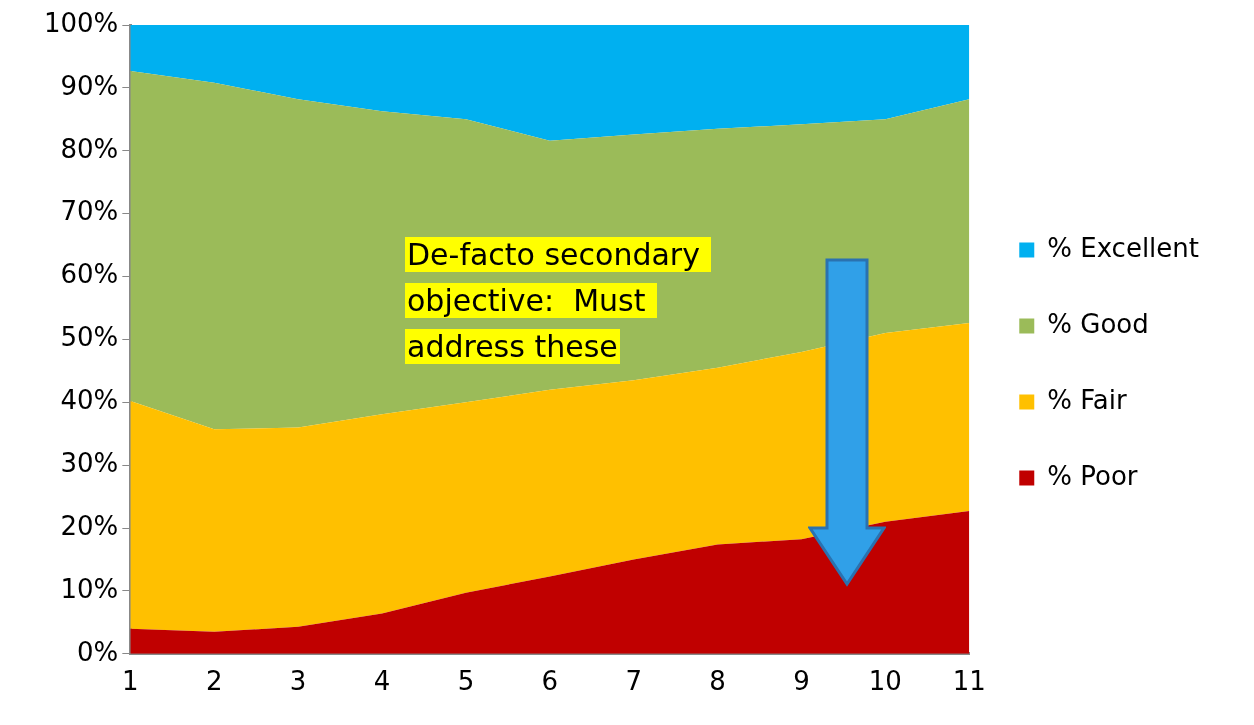  What do you see at coordinates (89, 337) in the screenshot?
I see `y-tick-label: 50%` at bounding box center [89, 337].